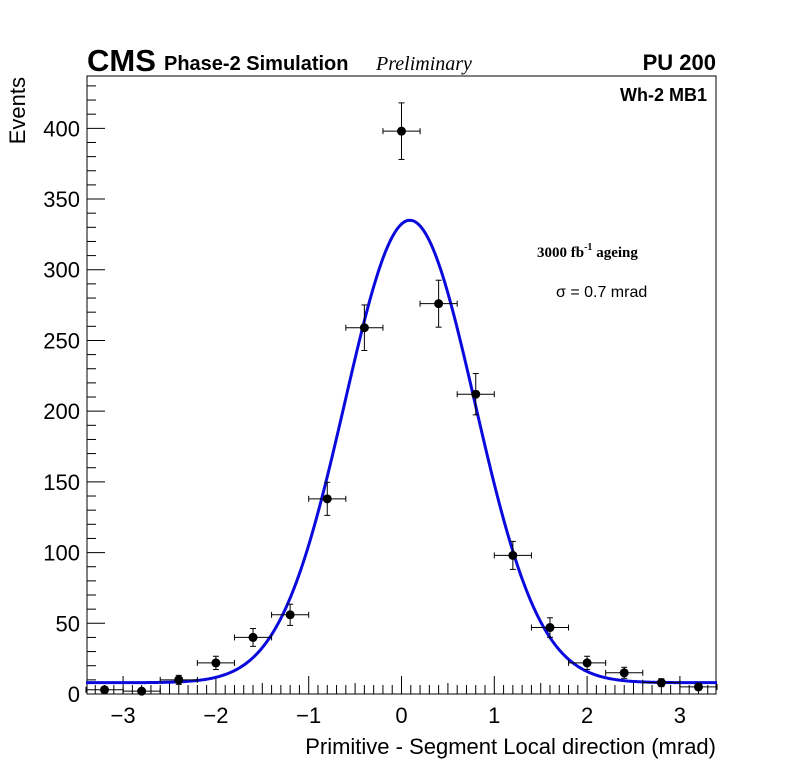  I want to click on y-tick-label: 0, so click(74, 694).